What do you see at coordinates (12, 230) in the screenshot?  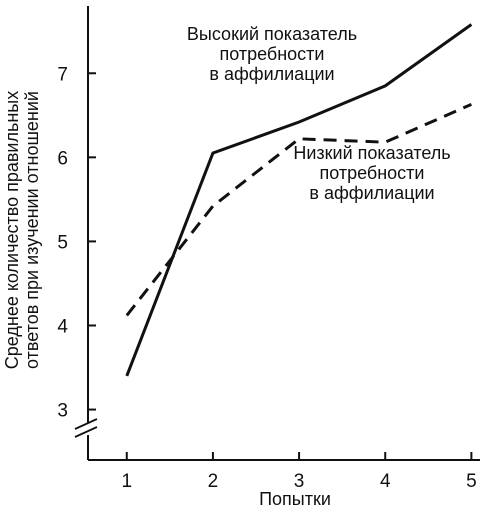 I see `y-axis-title-line-1: Среднее количество правильных` at bounding box center [12, 230].